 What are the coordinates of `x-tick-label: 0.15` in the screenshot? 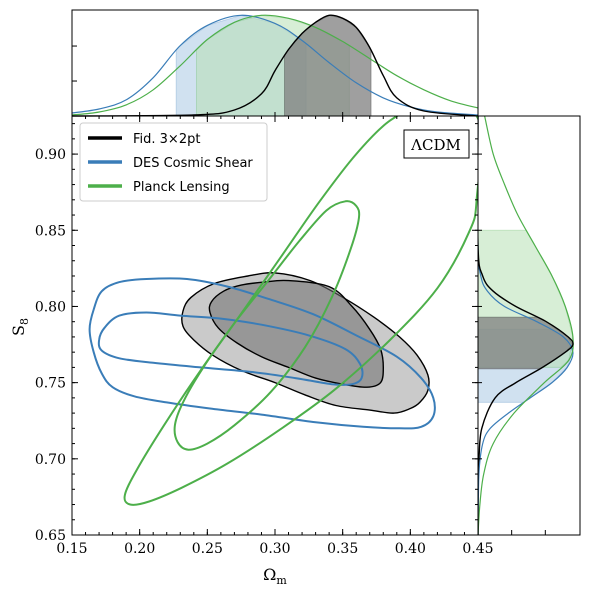 It's located at (71, 549).